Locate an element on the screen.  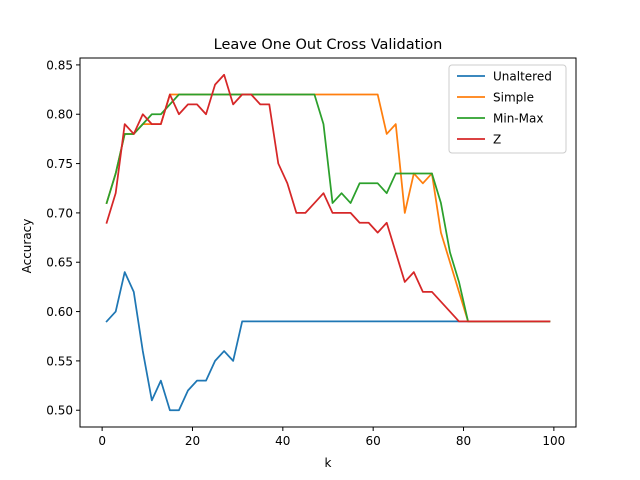
y-tick-label: 0.50 is located at coordinates (59, 411).